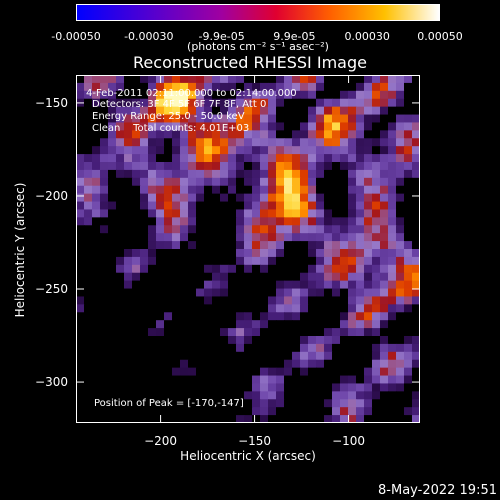 The height and width of the screenshot is (500, 500). I want to click on colorbar-tick-label: 9.9e-05, so click(294, 36).